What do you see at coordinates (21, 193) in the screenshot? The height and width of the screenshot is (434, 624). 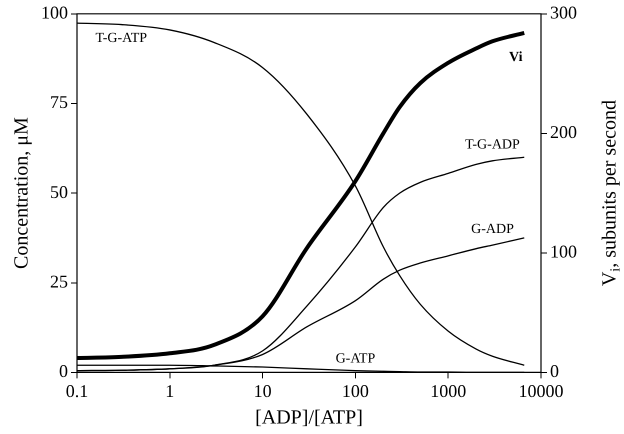 I see `y-axis-title: Concentration, μM` at bounding box center [21, 193].